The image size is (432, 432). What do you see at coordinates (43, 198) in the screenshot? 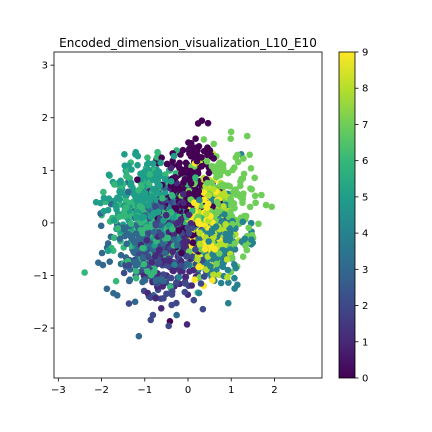
I see `y-axis: −2 −1 0 1 2 3` at bounding box center [43, 198].